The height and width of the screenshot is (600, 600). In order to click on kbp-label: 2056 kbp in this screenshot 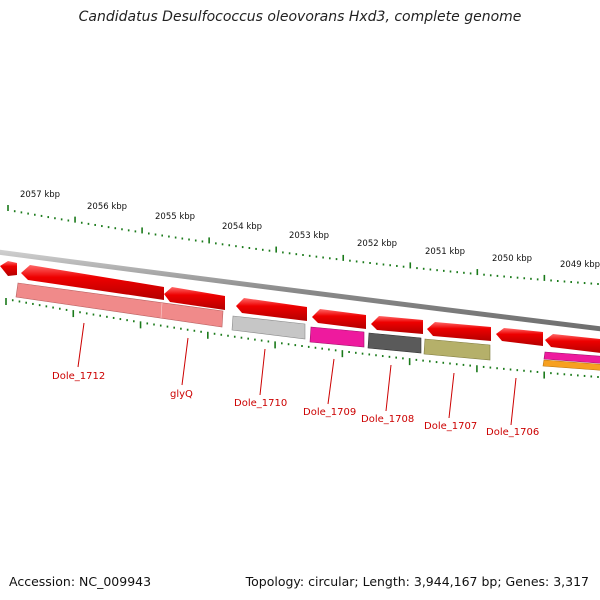, I will do `click(107, 207)`.